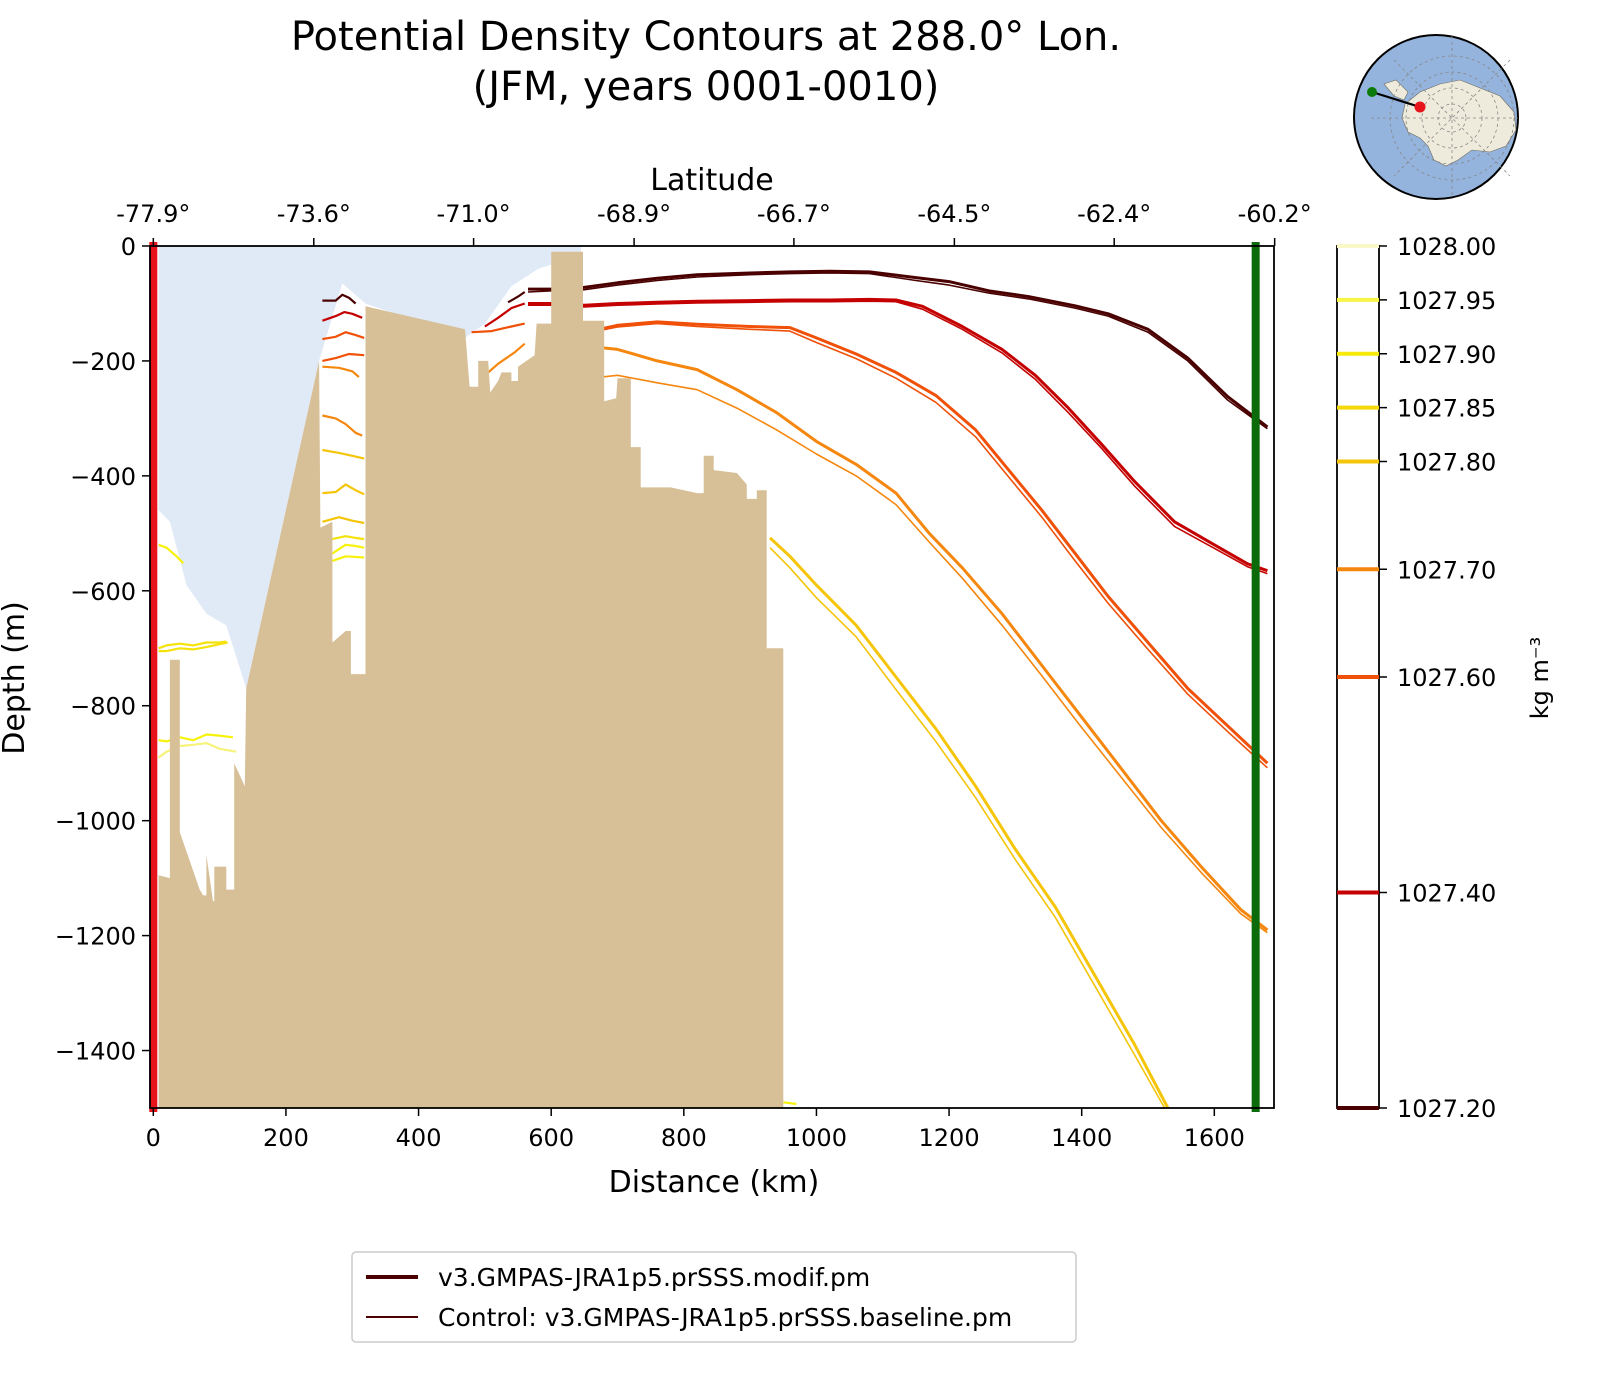 This screenshot has height=1400, width=1600. I want to click on y-tick-label: −800, so click(103, 707).